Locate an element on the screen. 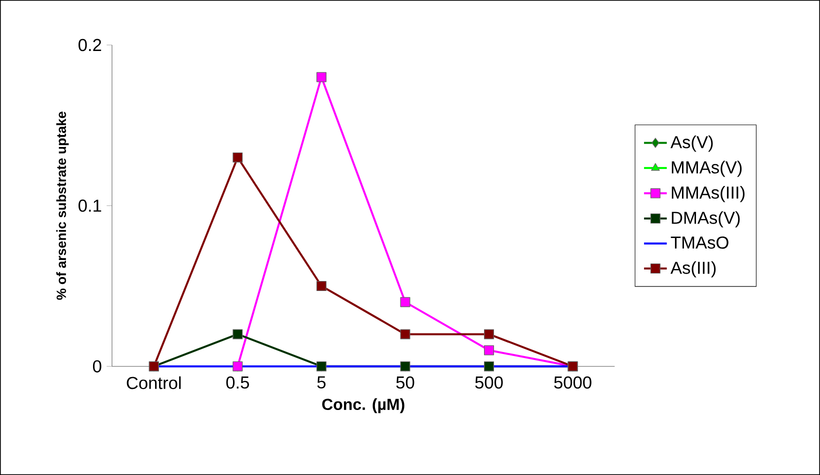 The width and height of the screenshot is (820, 475). y-tick-label: 0.1 is located at coordinates (90, 206).